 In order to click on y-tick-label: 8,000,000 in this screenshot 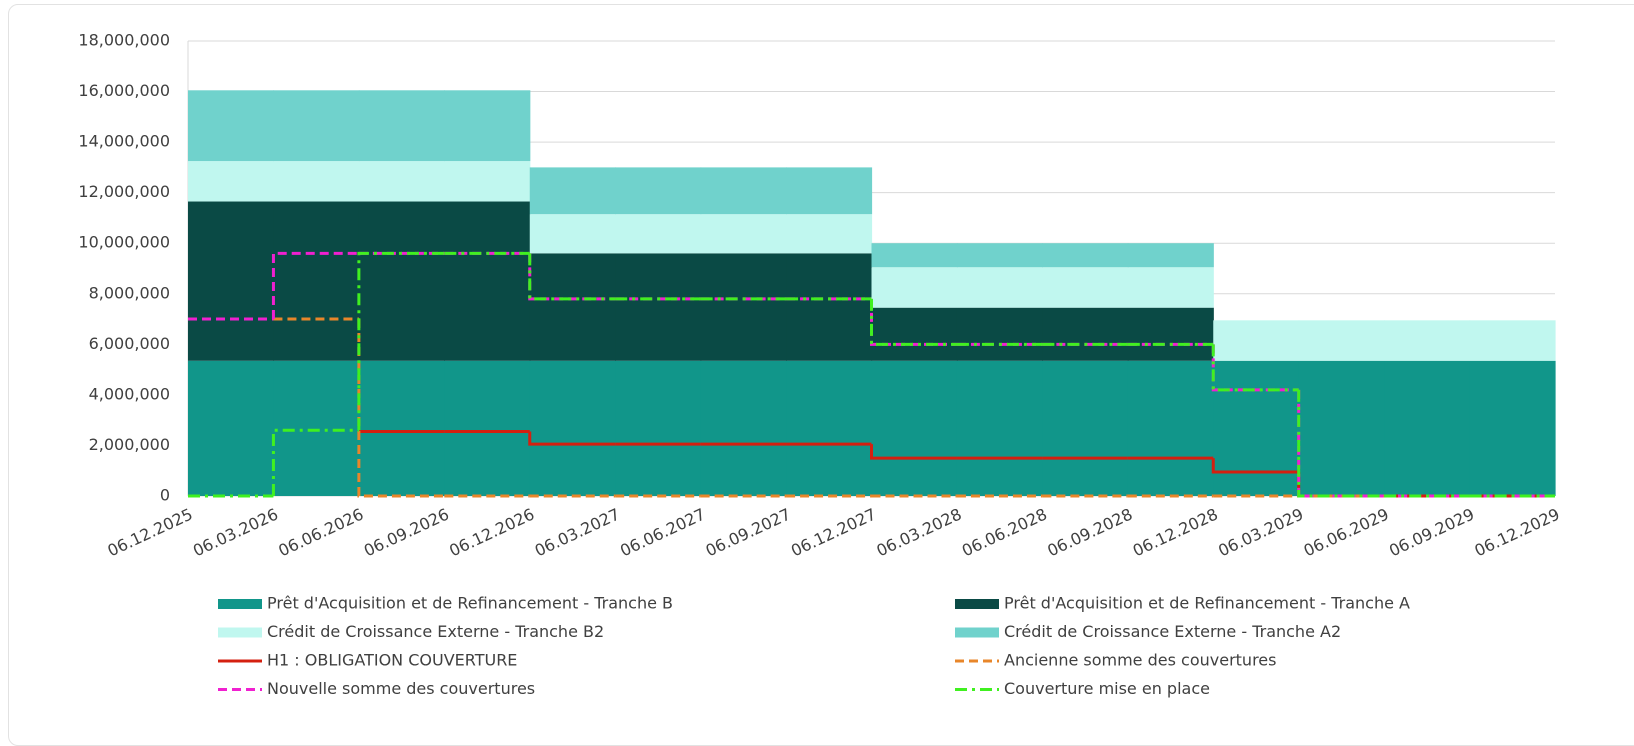, I will do `click(129, 292)`.